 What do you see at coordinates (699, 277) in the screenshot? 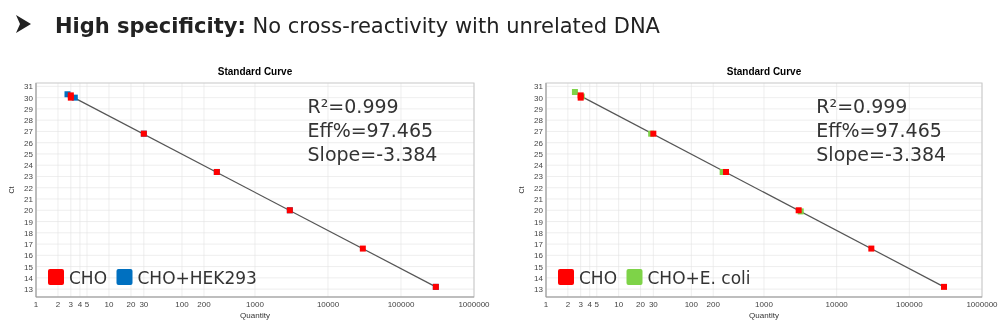
I see `legend-label: CHO+E. coli` at bounding box center [699, 277].